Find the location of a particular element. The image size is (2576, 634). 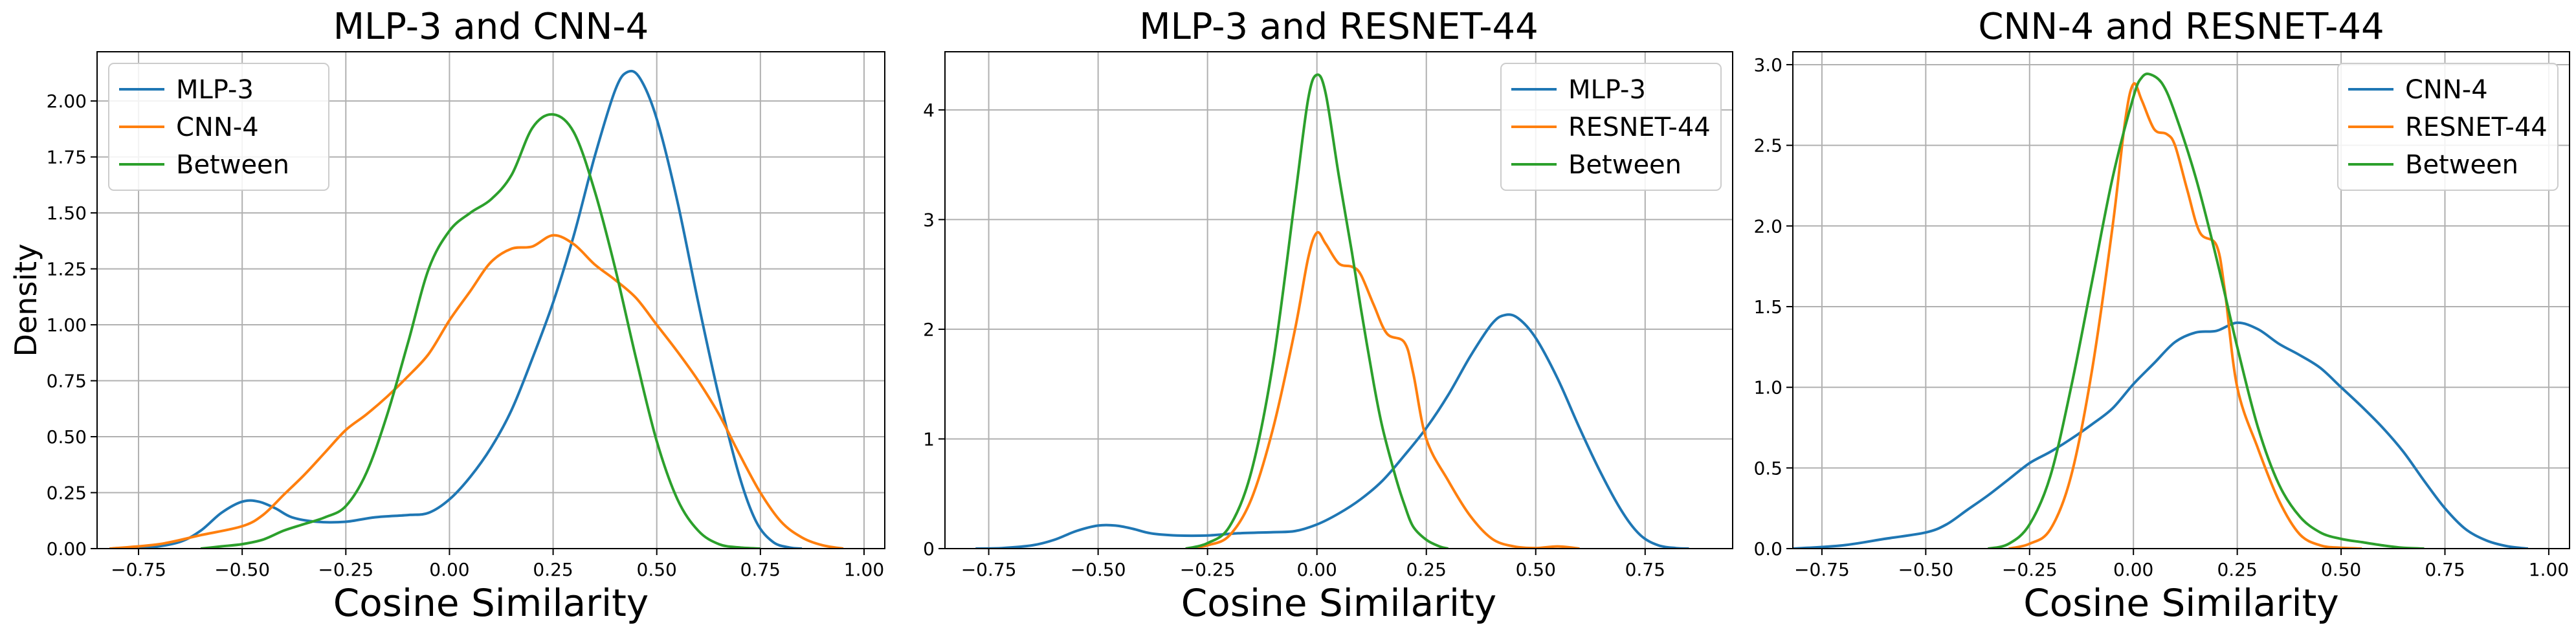

y-tick-label: 2.00 is located at coordinates (67, 101).